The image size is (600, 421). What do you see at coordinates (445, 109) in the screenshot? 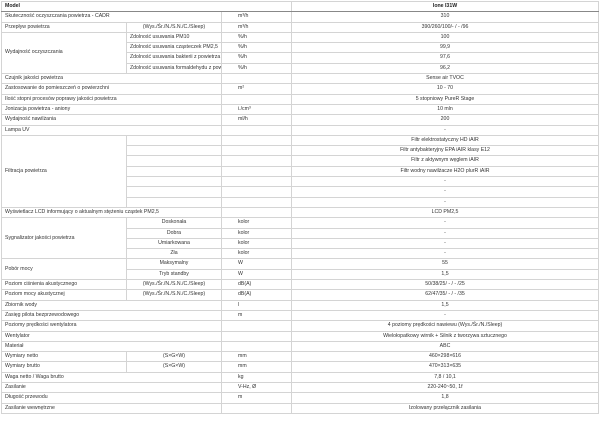
I see `value: 10 mln` at bounding box center [445, 109].